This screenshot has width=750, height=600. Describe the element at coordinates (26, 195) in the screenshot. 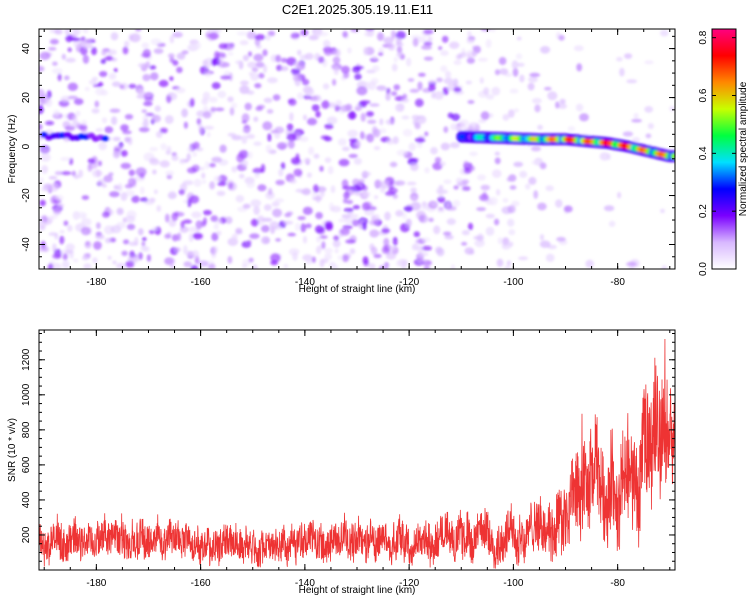

I see `spectrogram-ytick-label: -20` at that location.